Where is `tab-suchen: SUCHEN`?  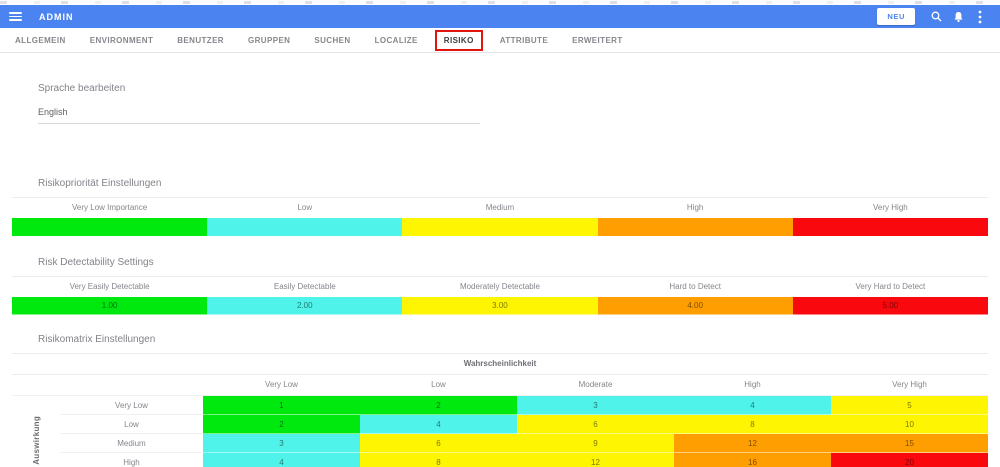
tab-suchen: SUCHEN is located at coordinates (332, 40).